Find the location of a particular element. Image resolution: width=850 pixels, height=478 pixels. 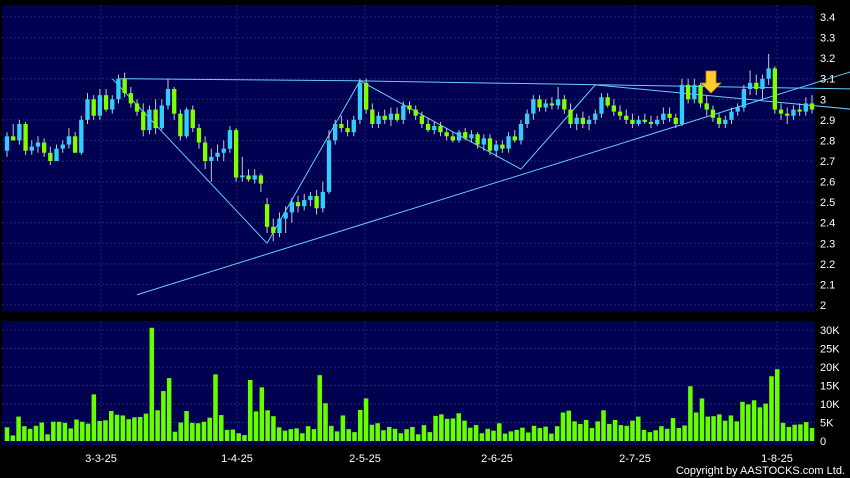

price-tick-label: 3.2 is located at coordinates (827, 59).